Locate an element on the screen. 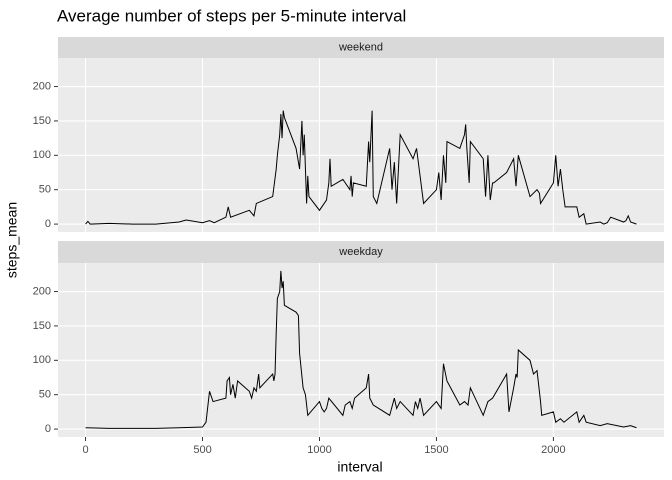 The image size is (672, 480). x-axis-label: interval is located at coordinates (359, 467).